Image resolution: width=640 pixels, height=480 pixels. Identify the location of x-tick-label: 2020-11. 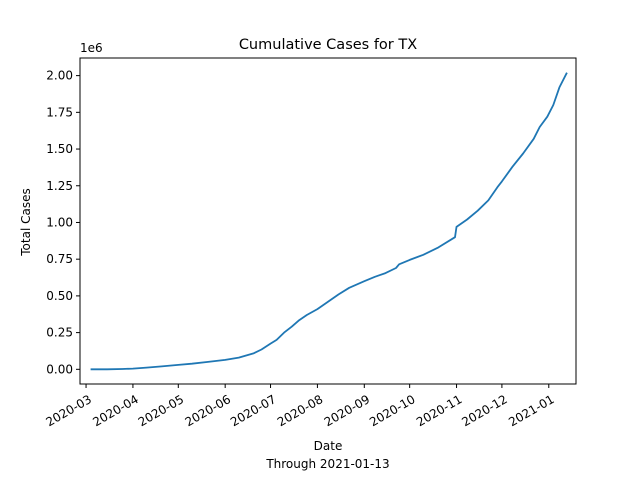
(439, 410).